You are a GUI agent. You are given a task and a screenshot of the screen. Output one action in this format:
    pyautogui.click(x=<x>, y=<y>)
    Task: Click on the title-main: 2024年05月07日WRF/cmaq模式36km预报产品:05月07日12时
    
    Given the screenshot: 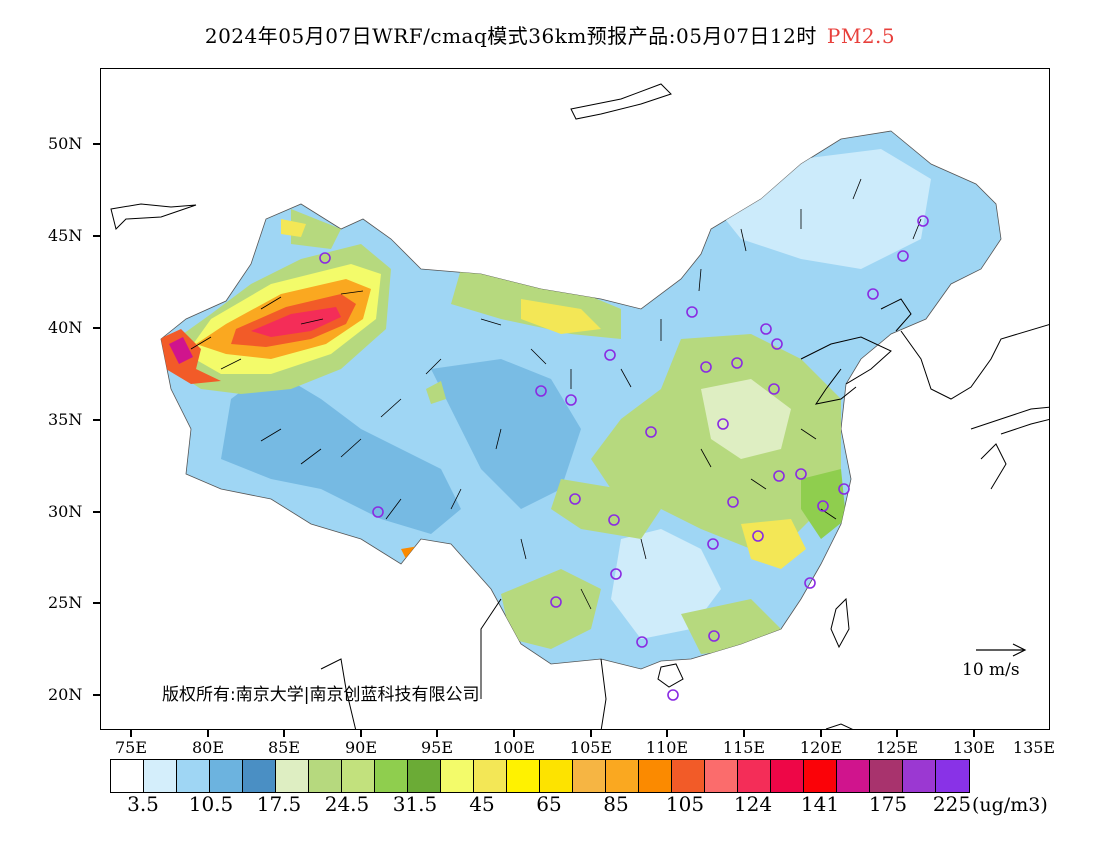 What is the action you would take?
    pyautogui.click(x=510, y=36)
    